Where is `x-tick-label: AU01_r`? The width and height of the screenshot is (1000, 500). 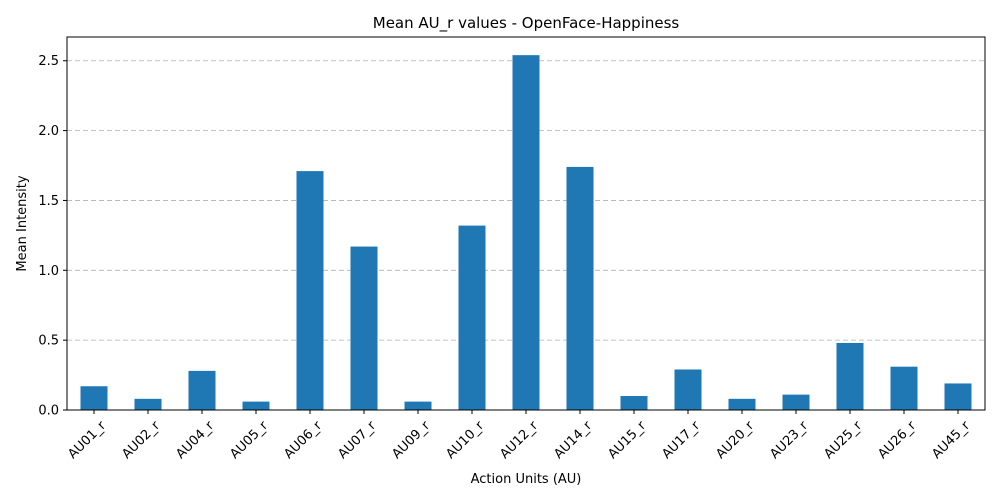 x-tick-label: AU01_r is located at coordinates (87, 440).